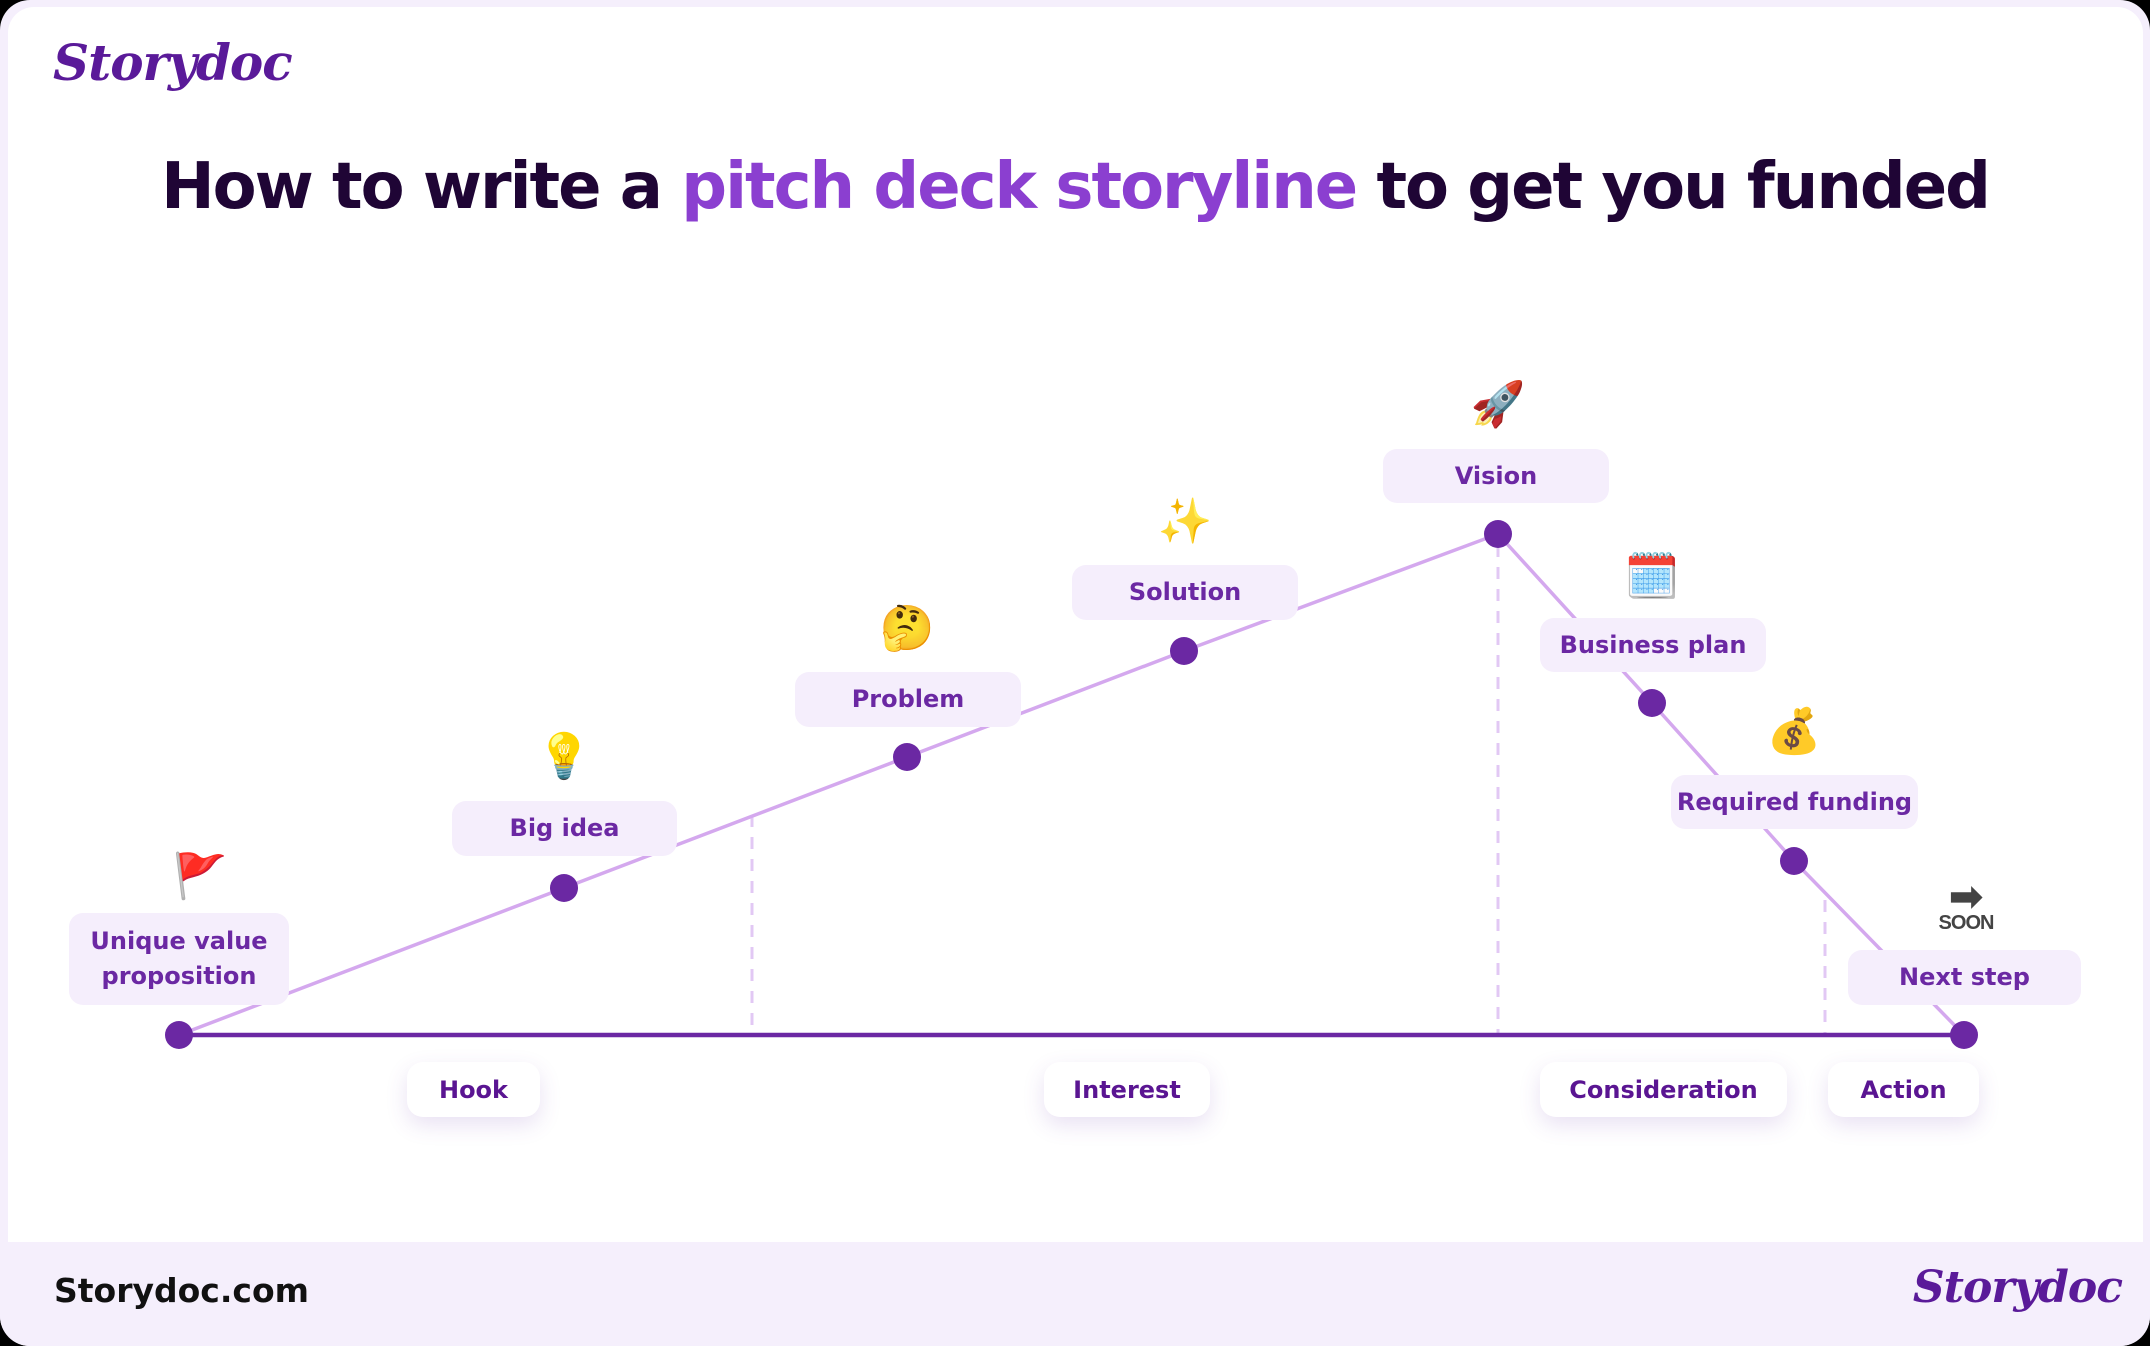  Describe the element at coordinates (182, 1290) in the screenshot. I see `footer-website-link: Storydoc.com` at that location.